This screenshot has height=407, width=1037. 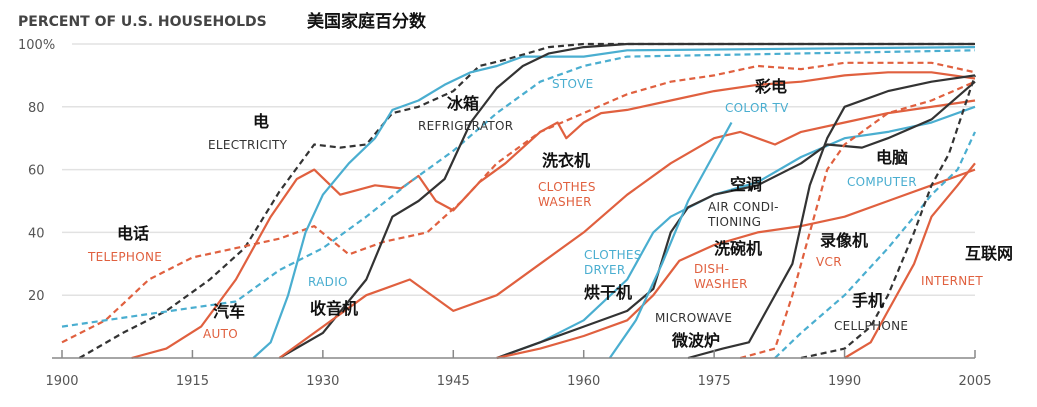 I want to click on series-label-computer: COMPUTER, so click(x=882, y=182).